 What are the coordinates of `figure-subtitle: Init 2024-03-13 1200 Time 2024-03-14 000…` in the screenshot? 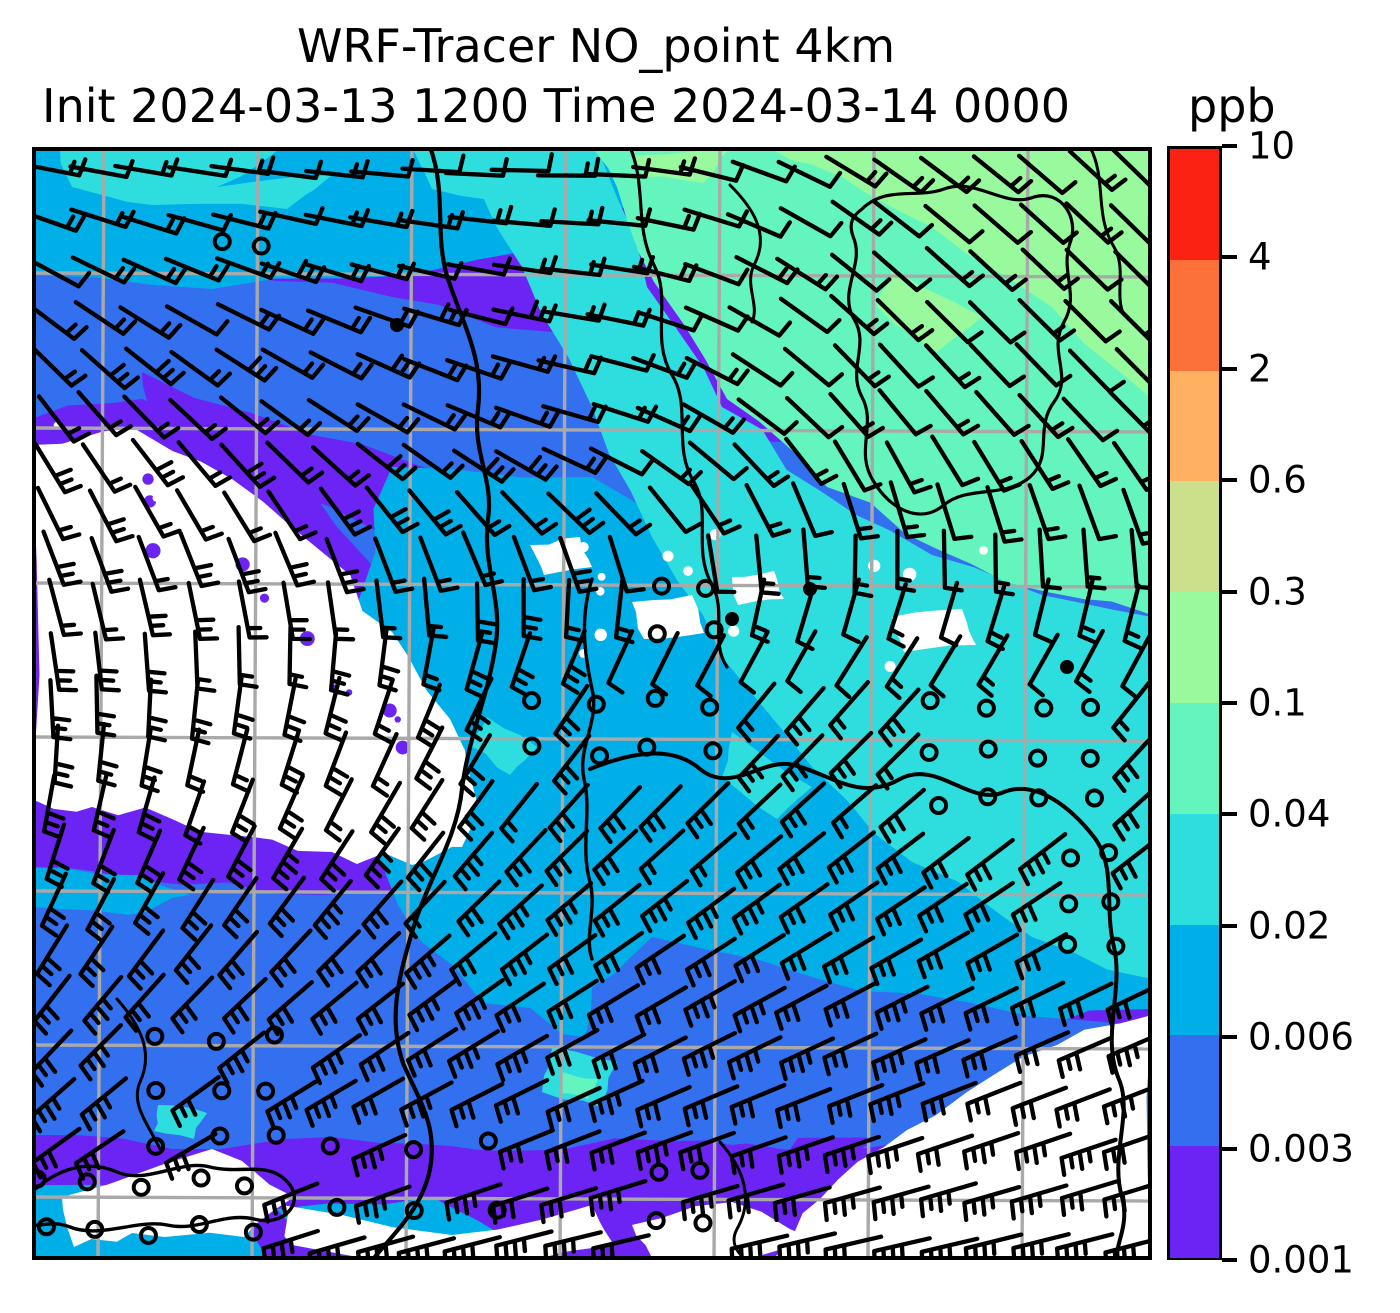 It's located at (556, 106).